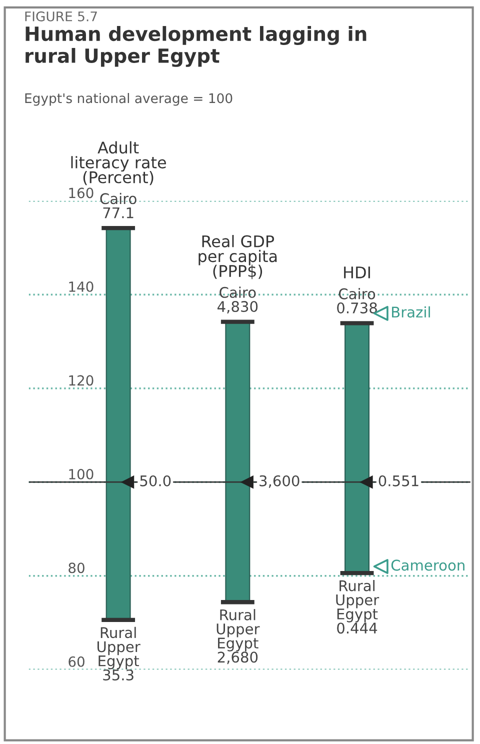 The image size is (480, 744). Describe the element at coordinates (237, 257) in the screenshot. I see `x-tick-label: Real GDP per capita (PPP$)` at that location.